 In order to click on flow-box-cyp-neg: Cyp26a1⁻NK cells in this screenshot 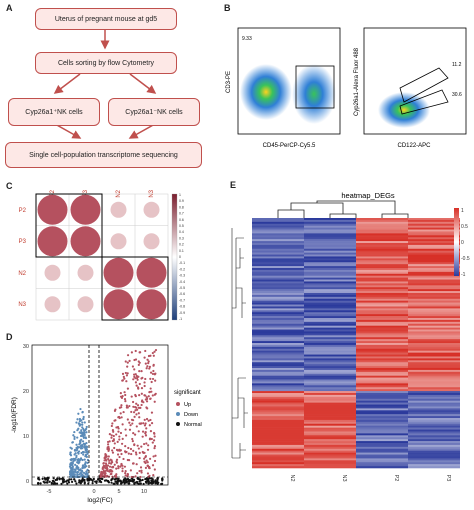, I will do `click(154, 112)`.